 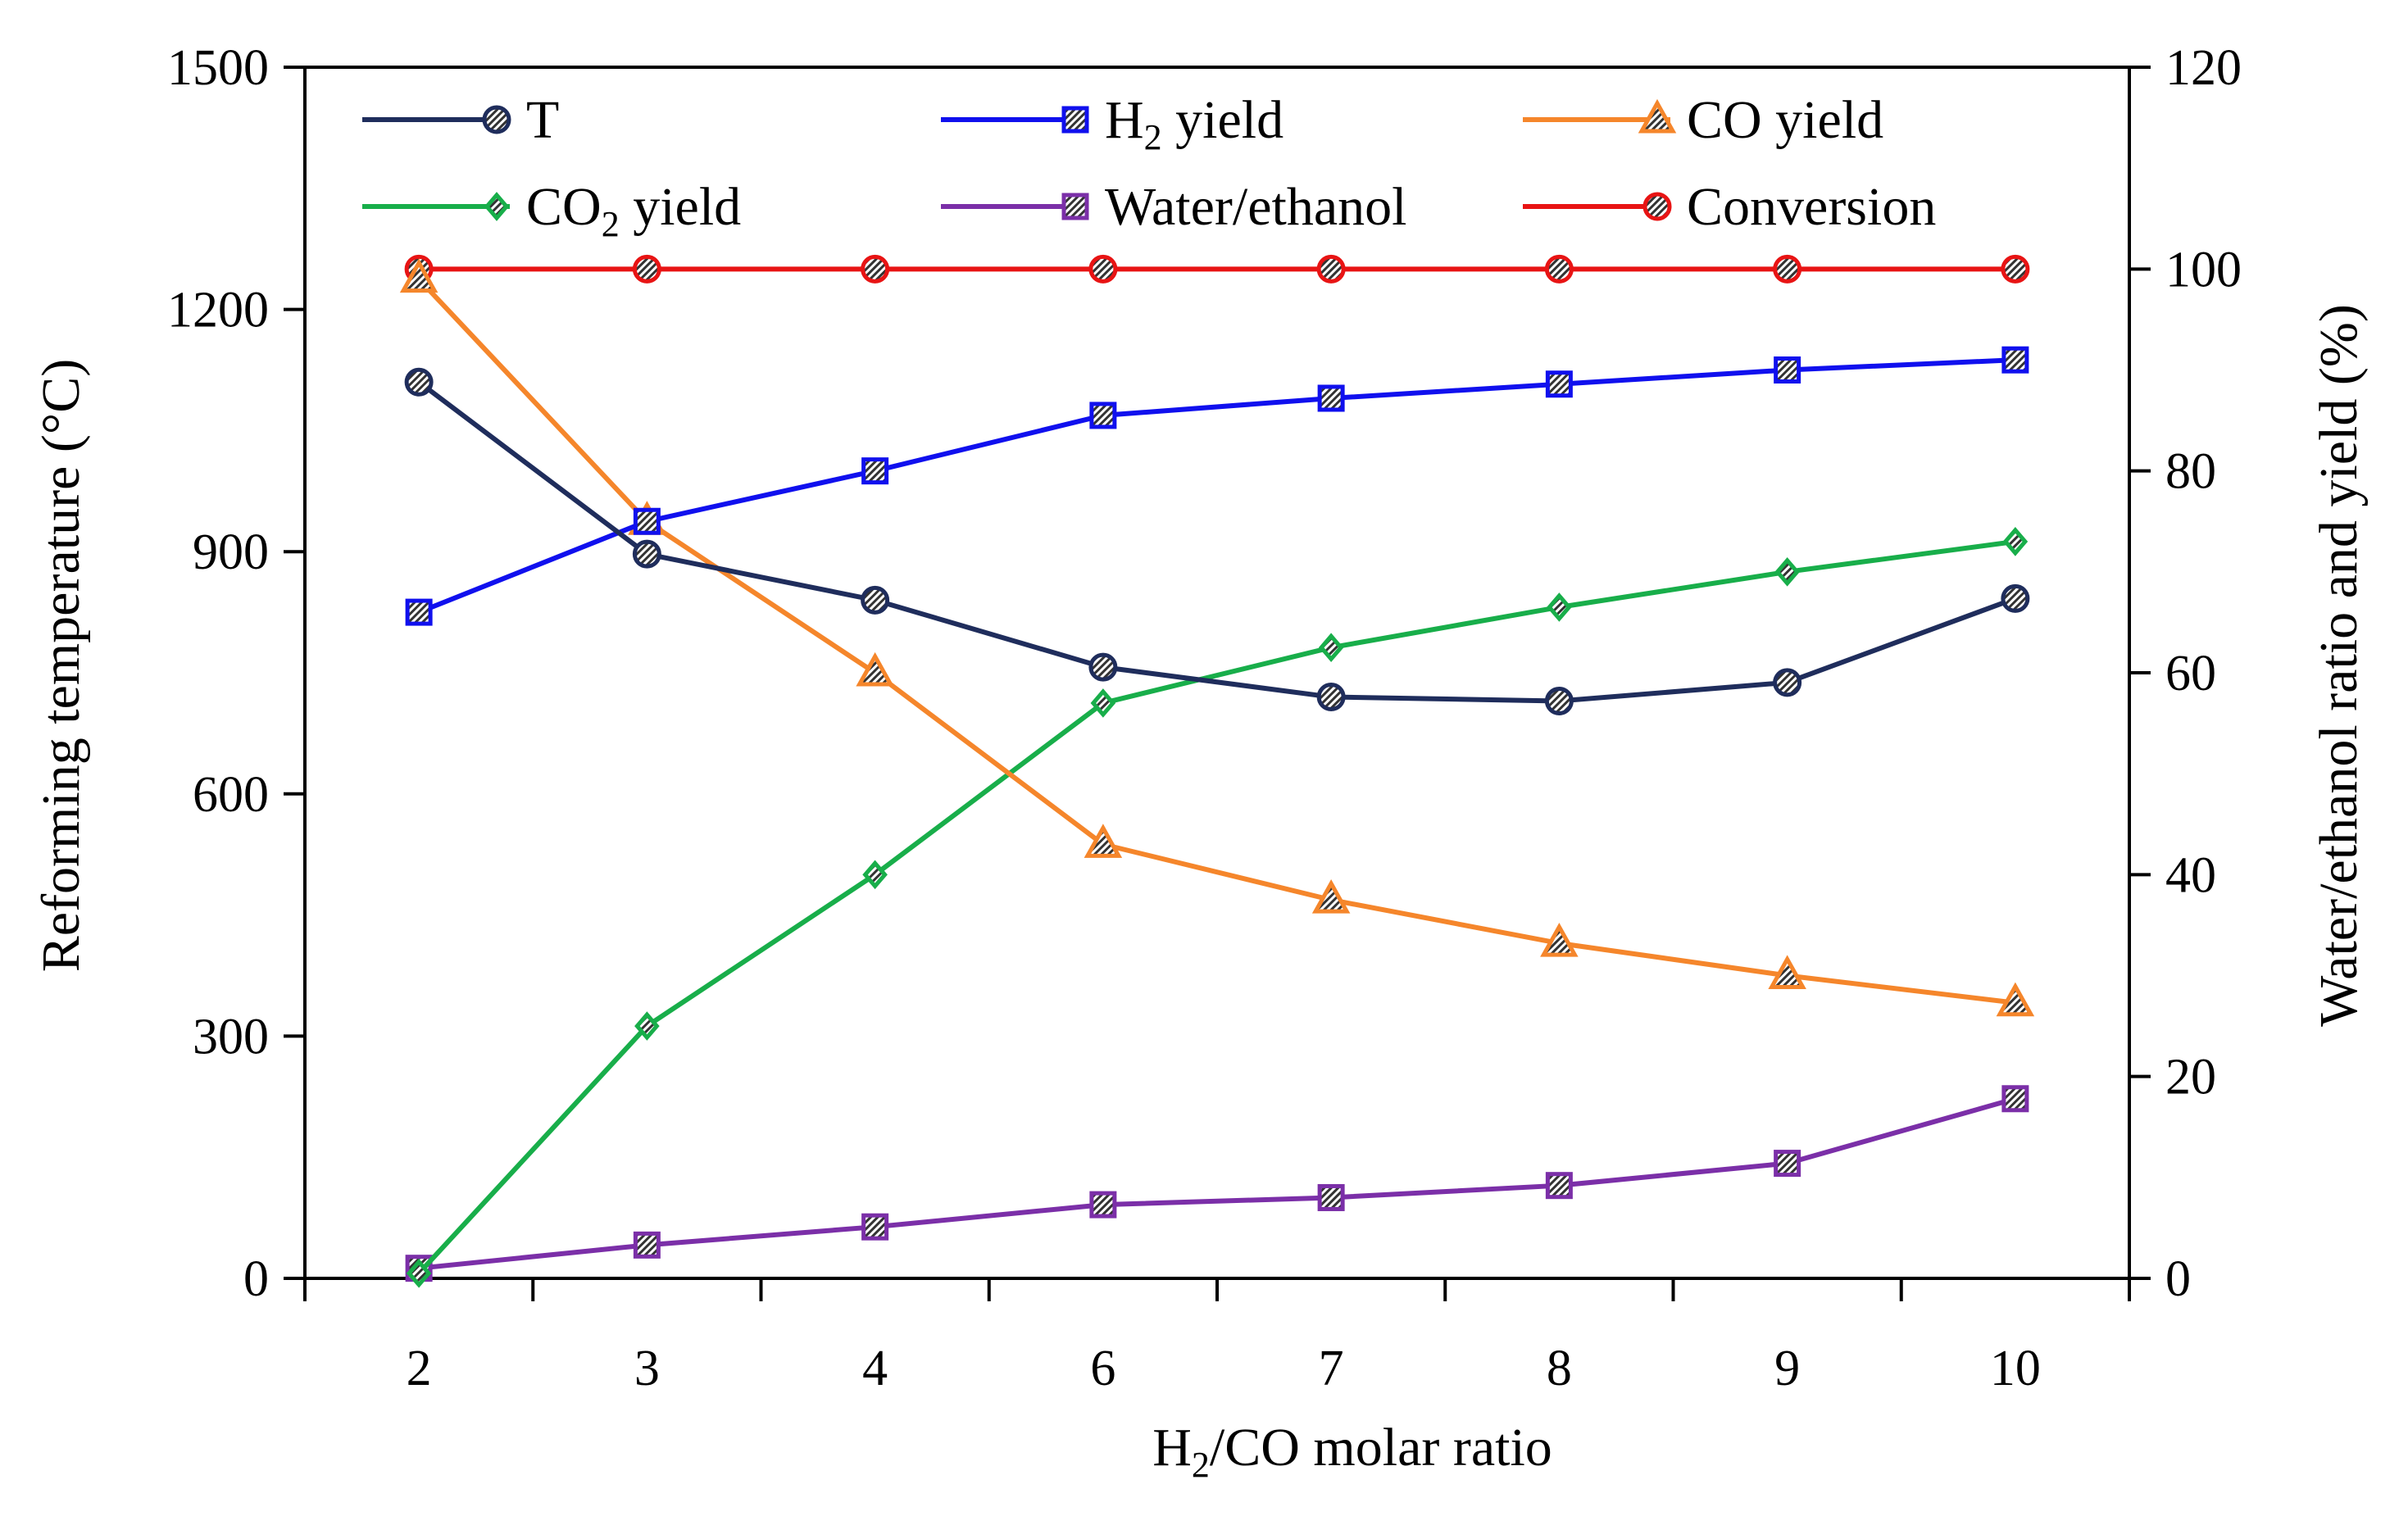 What do you see at coordinates (2190, 1077) in the screenshot?
I see `y-right-tick-label: 20` at bounding box center [2190, 1077].